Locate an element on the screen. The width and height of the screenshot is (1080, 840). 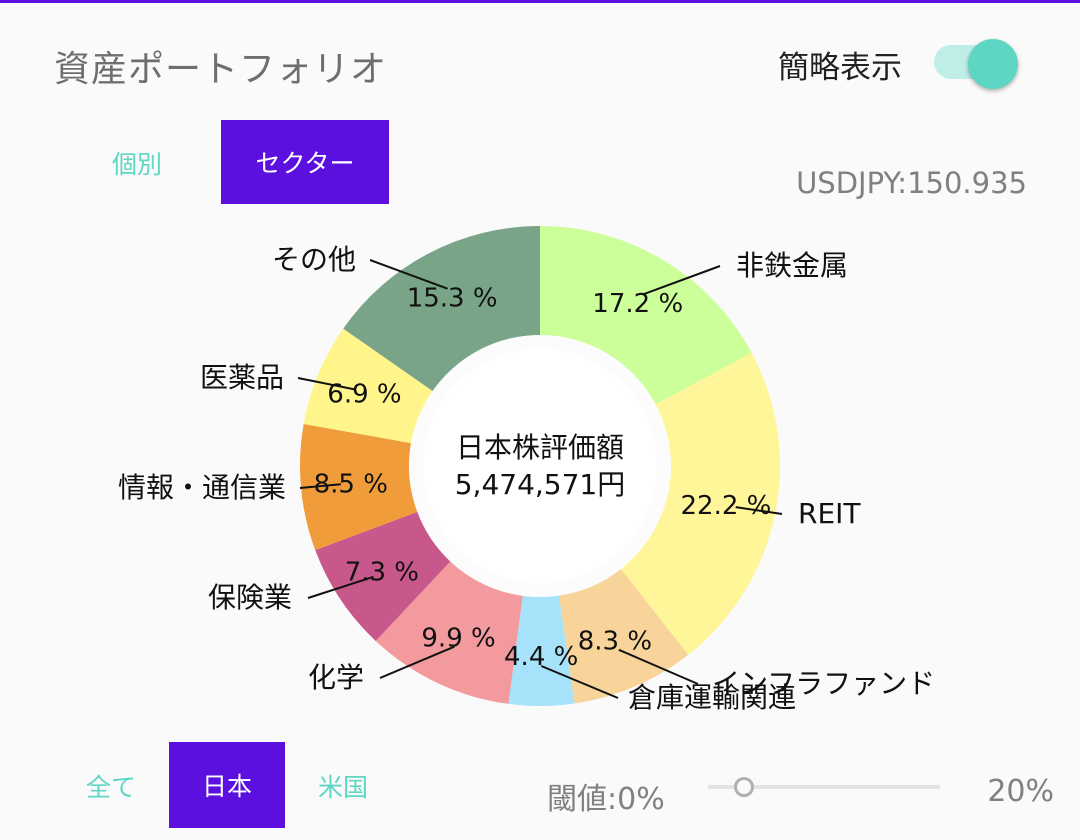
tab-us: 米国 is located at coordinates (342, 787).